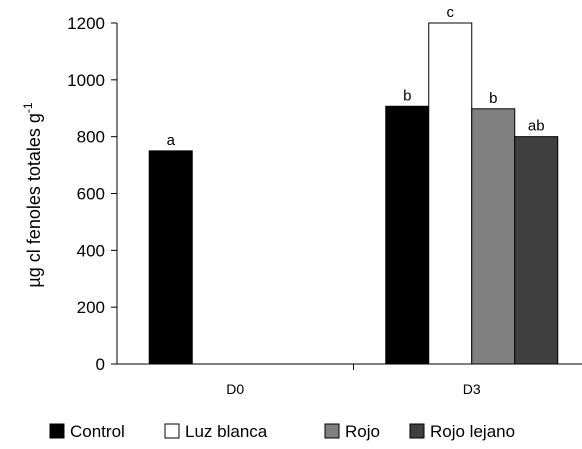 This screenshot has width=582, height=449. Describe the element at coordinates (97, 431) in the screenshot. I see `legend-label: Control` at that location.